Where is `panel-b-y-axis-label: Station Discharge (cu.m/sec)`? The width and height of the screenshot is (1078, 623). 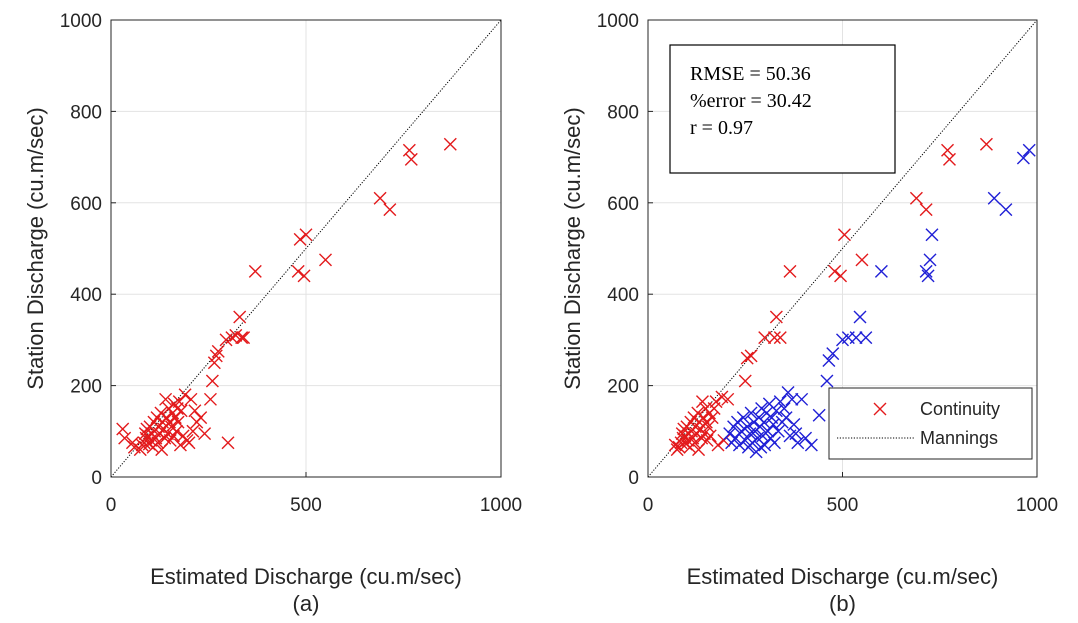 panel-b-y-axis-label: Station Discharge (cu.m/sec) is located at coordinates (572, 248).